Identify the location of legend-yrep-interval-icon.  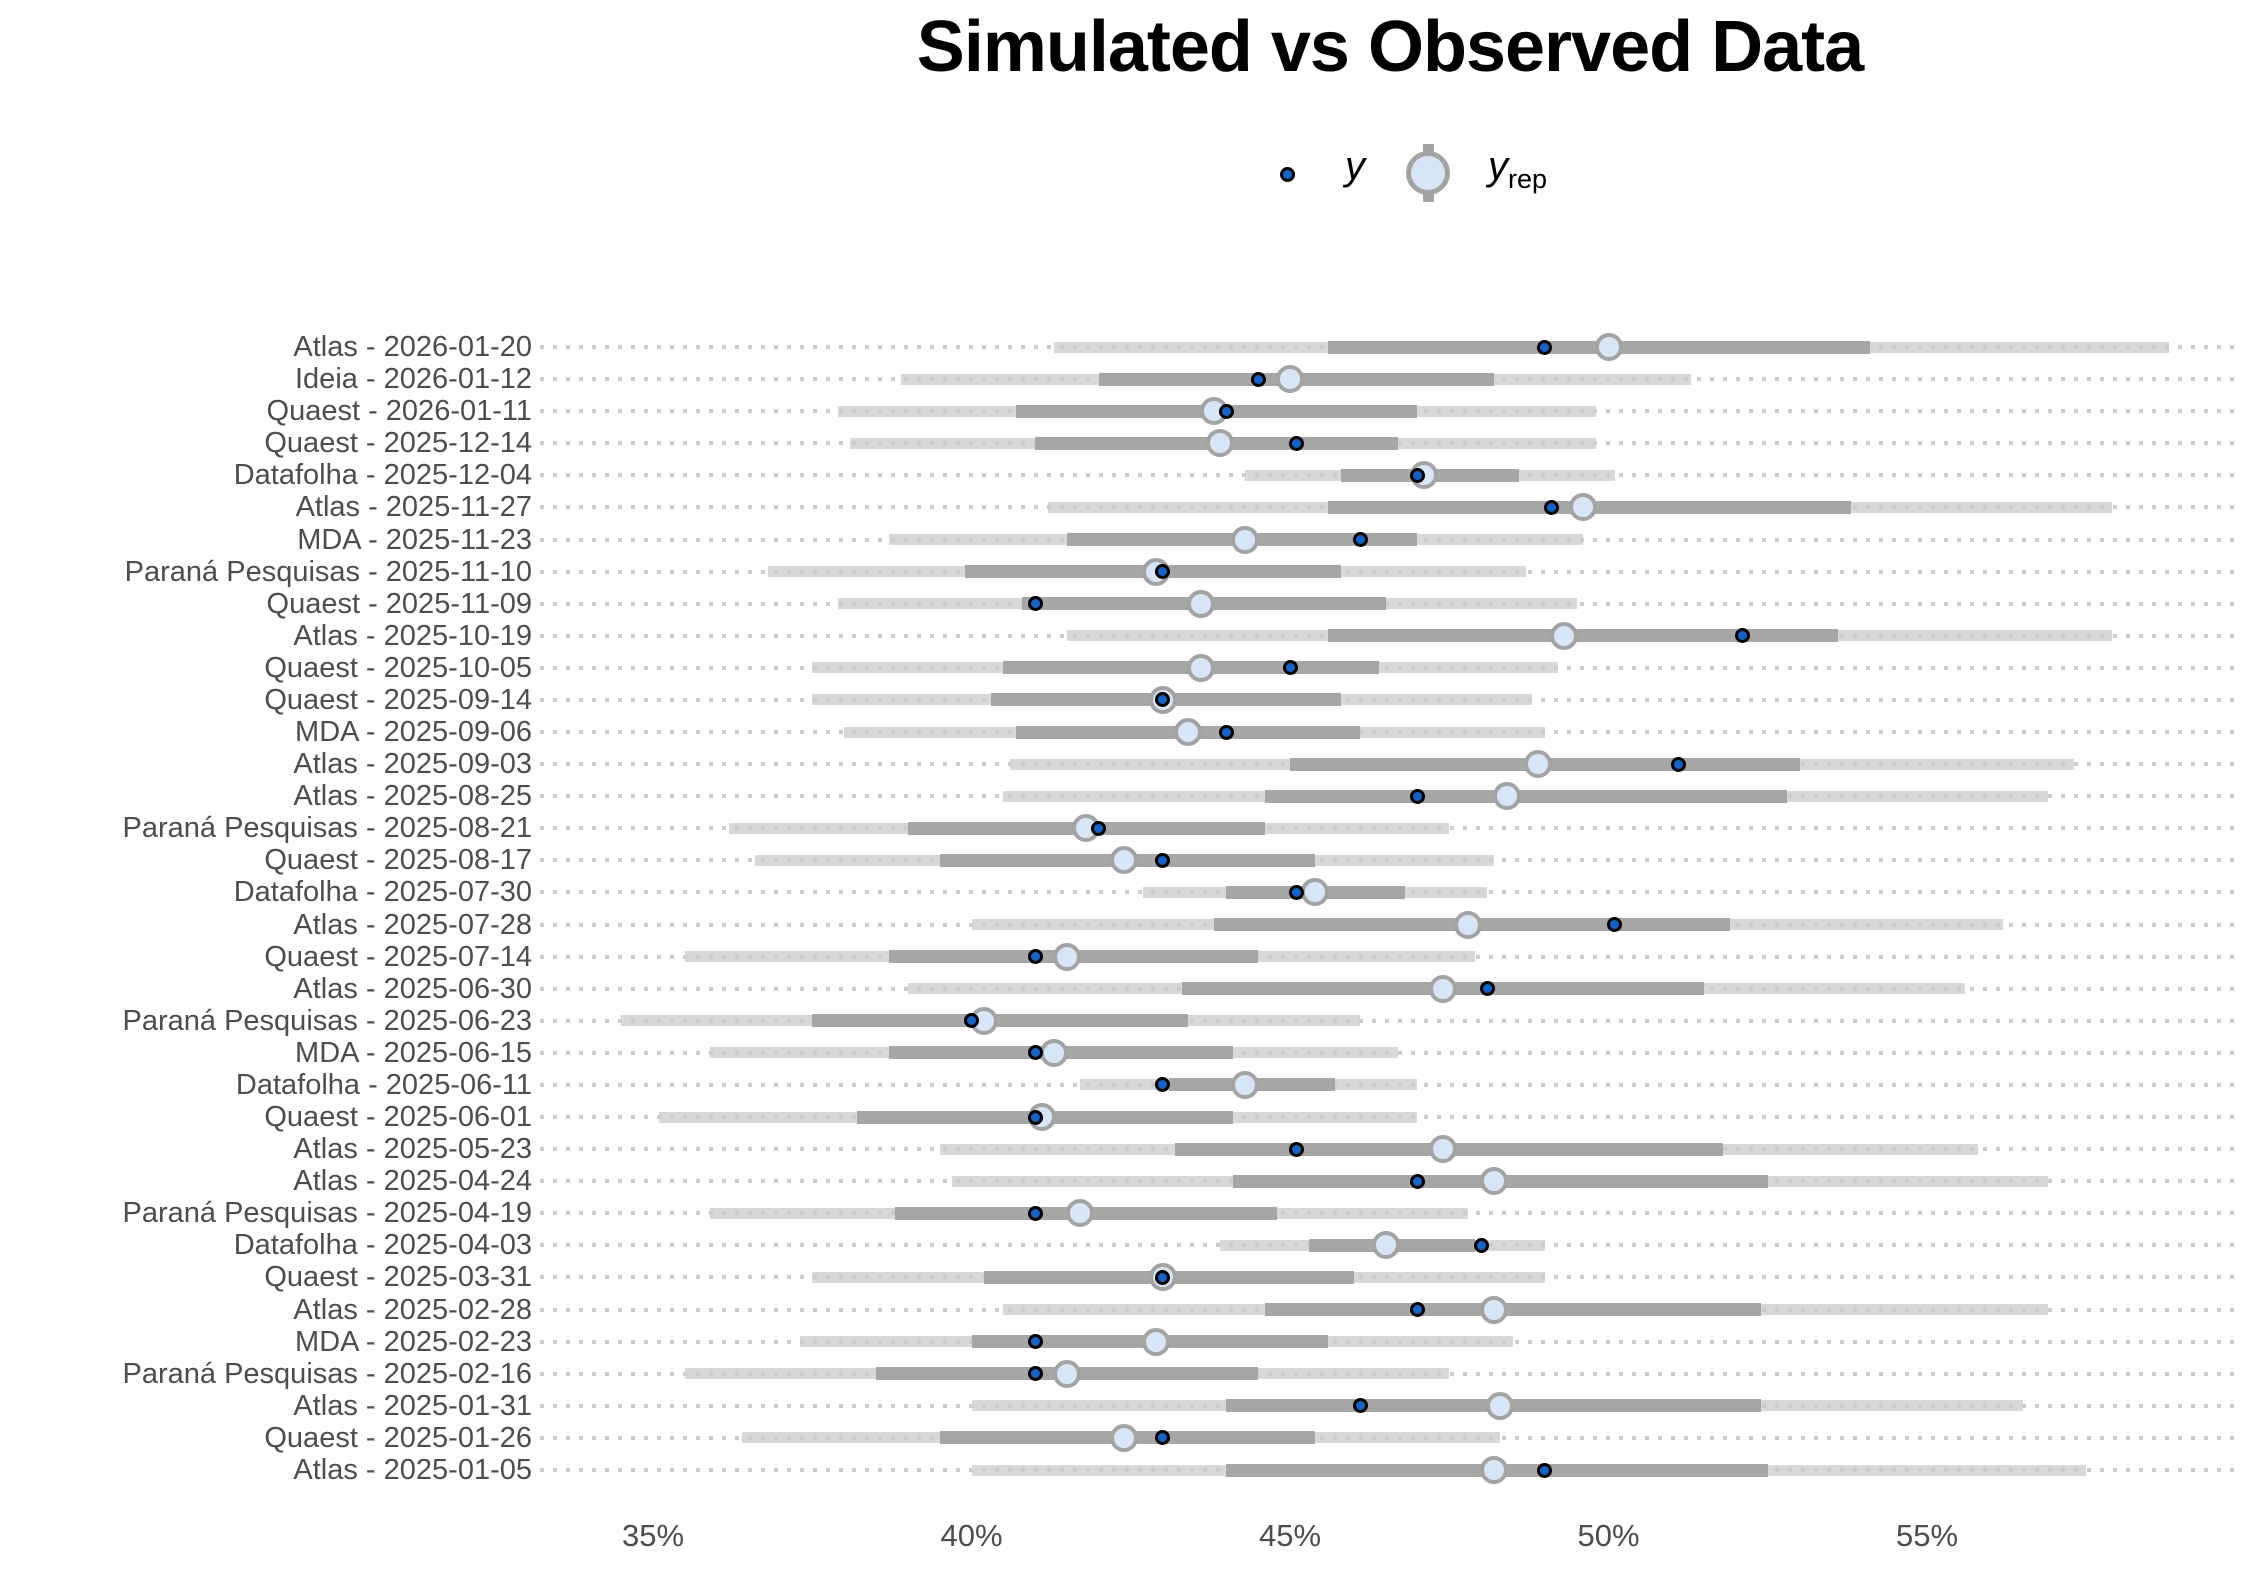
(1428, 173).